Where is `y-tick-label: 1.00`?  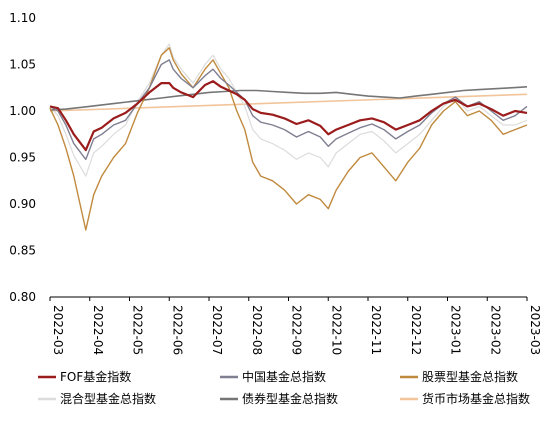
y-tick-label: 1.00 is located at coordinates (22, 111).